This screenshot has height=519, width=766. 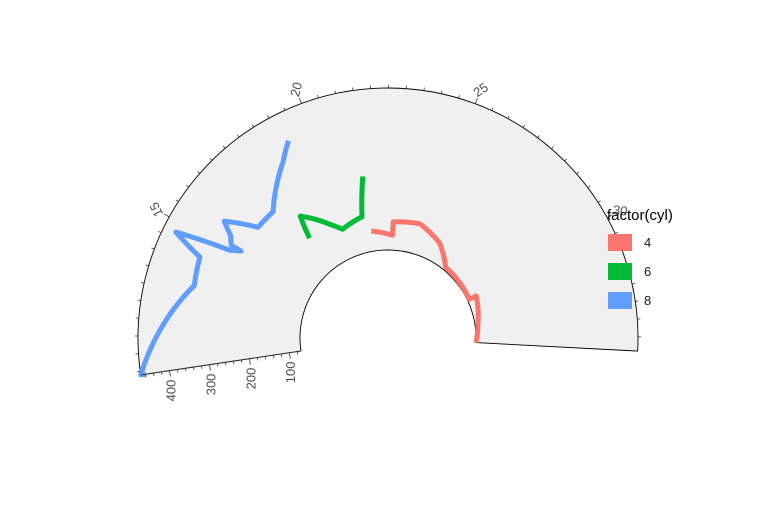 What do you see at coordinates (221, 363) in the screenshot?
I see `y-axis-line` at bounding box center [221, 363].